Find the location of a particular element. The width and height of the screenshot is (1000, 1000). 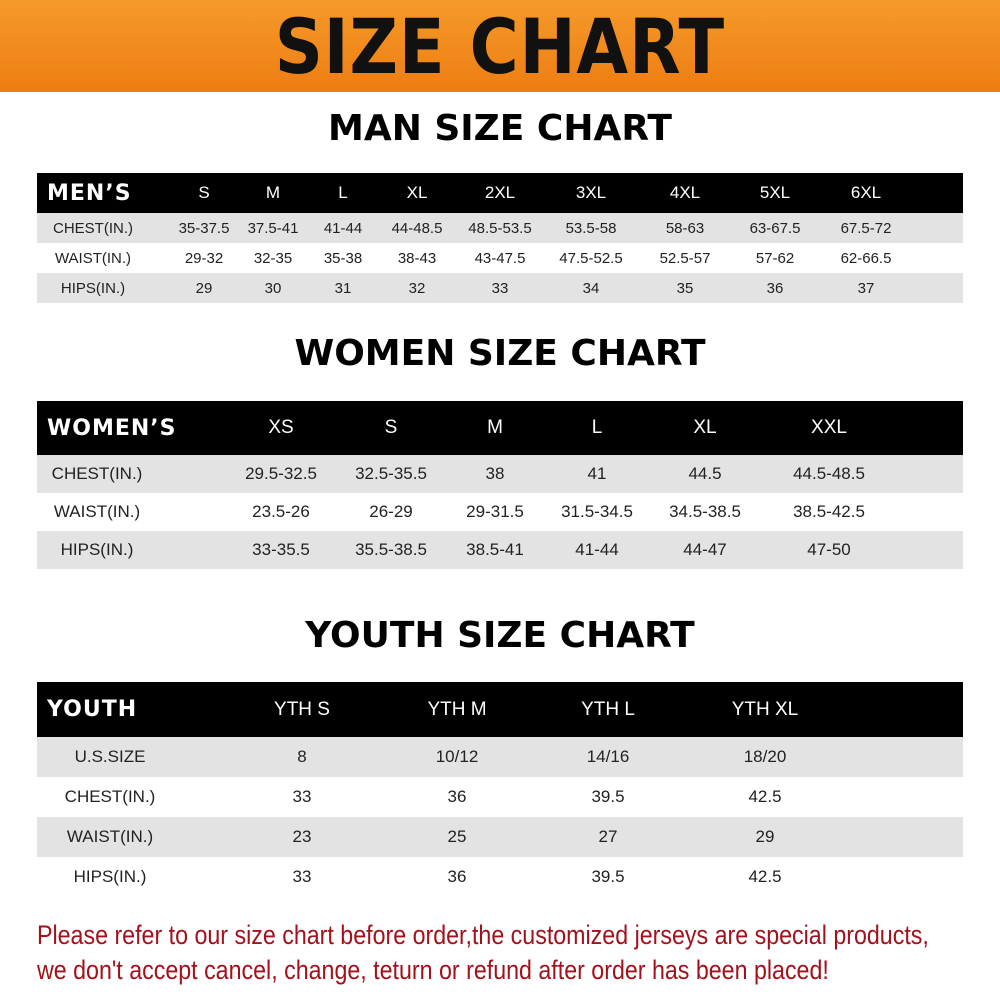

size-value: 38-43 is located at coordinates (417, 258).